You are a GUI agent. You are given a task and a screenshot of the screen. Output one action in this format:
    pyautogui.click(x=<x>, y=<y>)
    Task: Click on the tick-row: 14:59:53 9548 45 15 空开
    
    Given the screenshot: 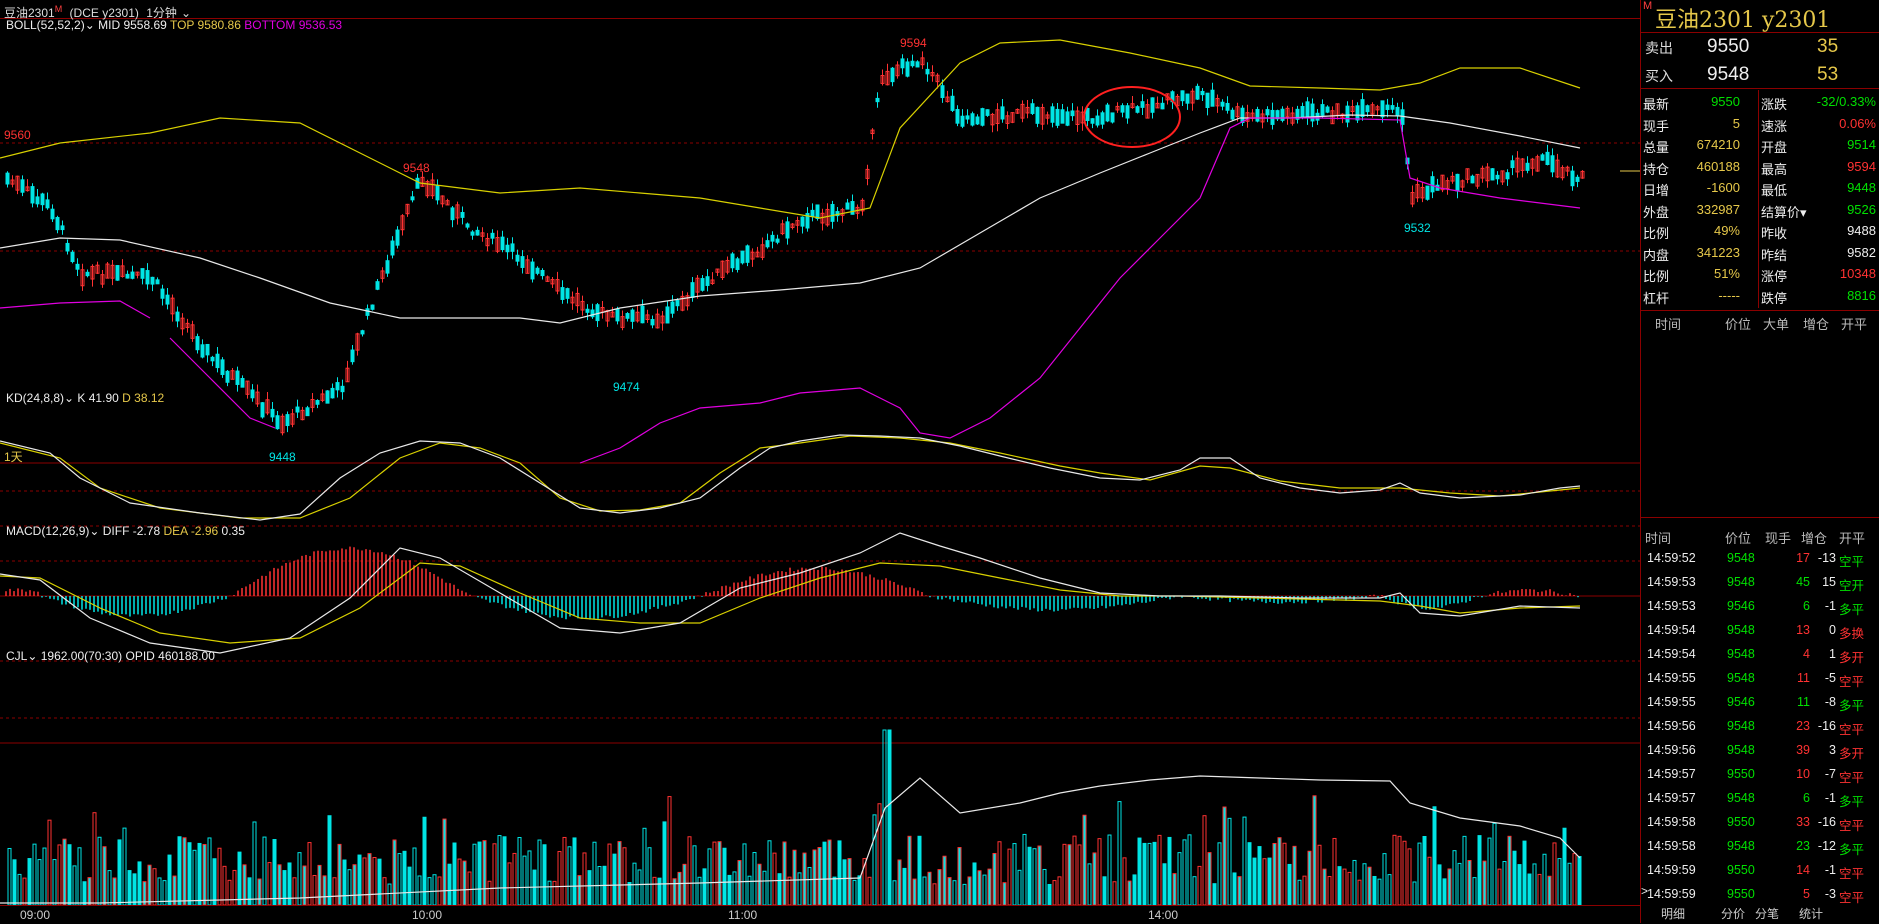 What is the action you would take?
    pyautogui.click(x=1760, y=584)
    